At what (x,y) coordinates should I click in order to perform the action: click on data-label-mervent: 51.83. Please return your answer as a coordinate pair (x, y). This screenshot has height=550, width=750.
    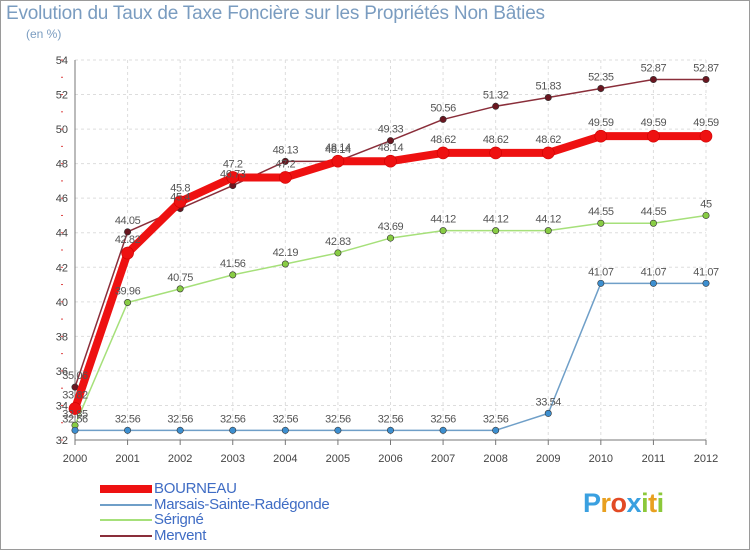
    Looking at the image, I should click on (548, 86).